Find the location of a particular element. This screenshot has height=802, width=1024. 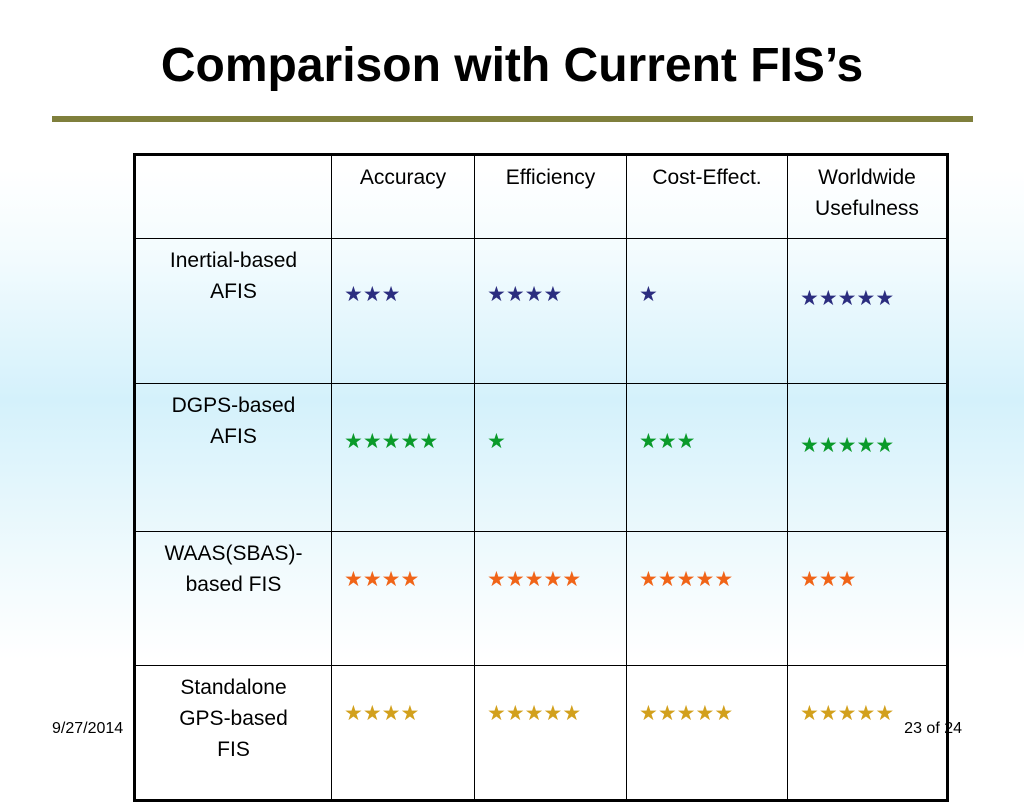

table-row: DGPS-based AFIS ★★★★★ ★ ★★★ ★★★★★ is located at coordinates (541, 457).